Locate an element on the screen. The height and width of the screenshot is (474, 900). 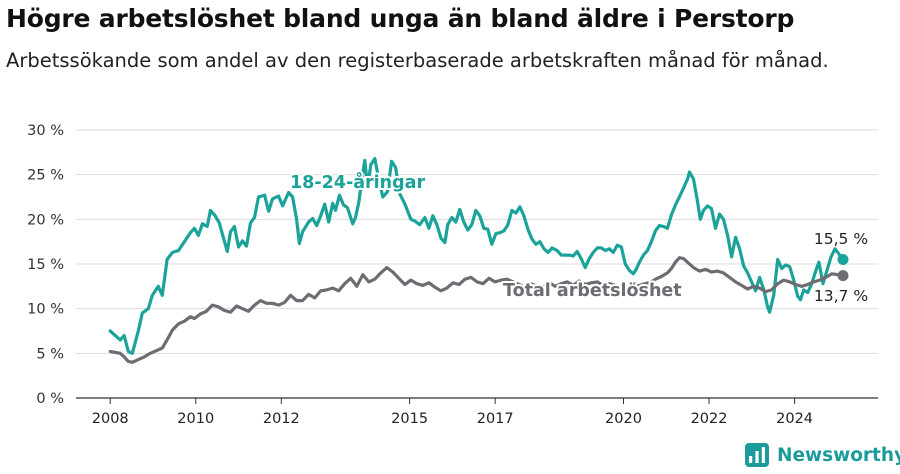
series-label-youth: 18-24-åringar is located at coordinates (357, 182).